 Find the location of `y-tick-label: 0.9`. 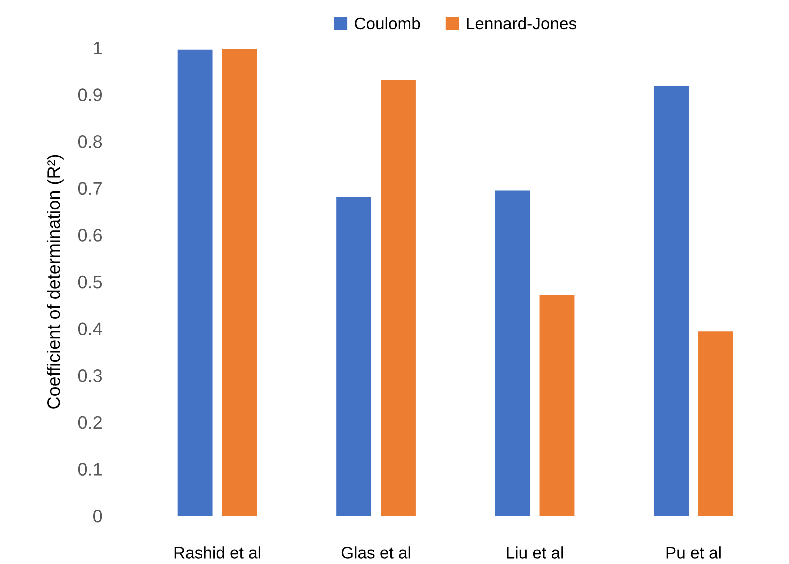

y-tick-label: 0.9 is located at coordinates (90, 95).